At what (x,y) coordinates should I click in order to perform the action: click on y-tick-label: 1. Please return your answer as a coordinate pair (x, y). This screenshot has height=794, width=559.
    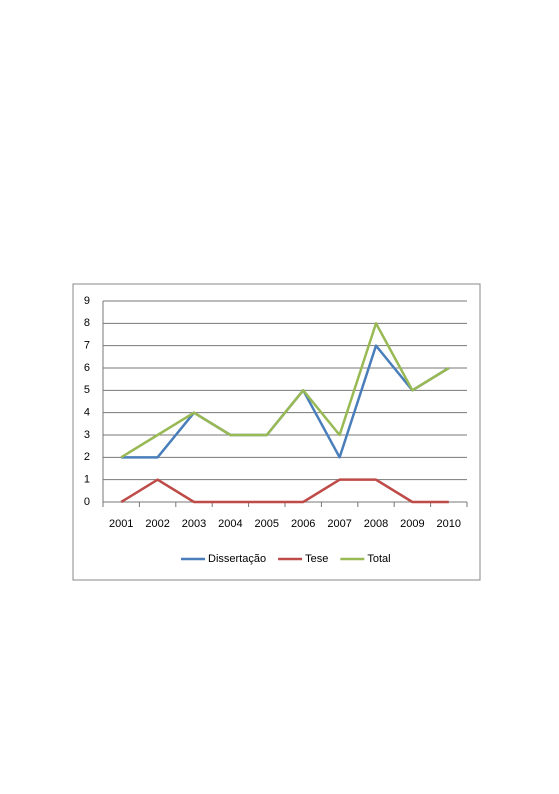
    Looking at the image, I should click on (87, 480).